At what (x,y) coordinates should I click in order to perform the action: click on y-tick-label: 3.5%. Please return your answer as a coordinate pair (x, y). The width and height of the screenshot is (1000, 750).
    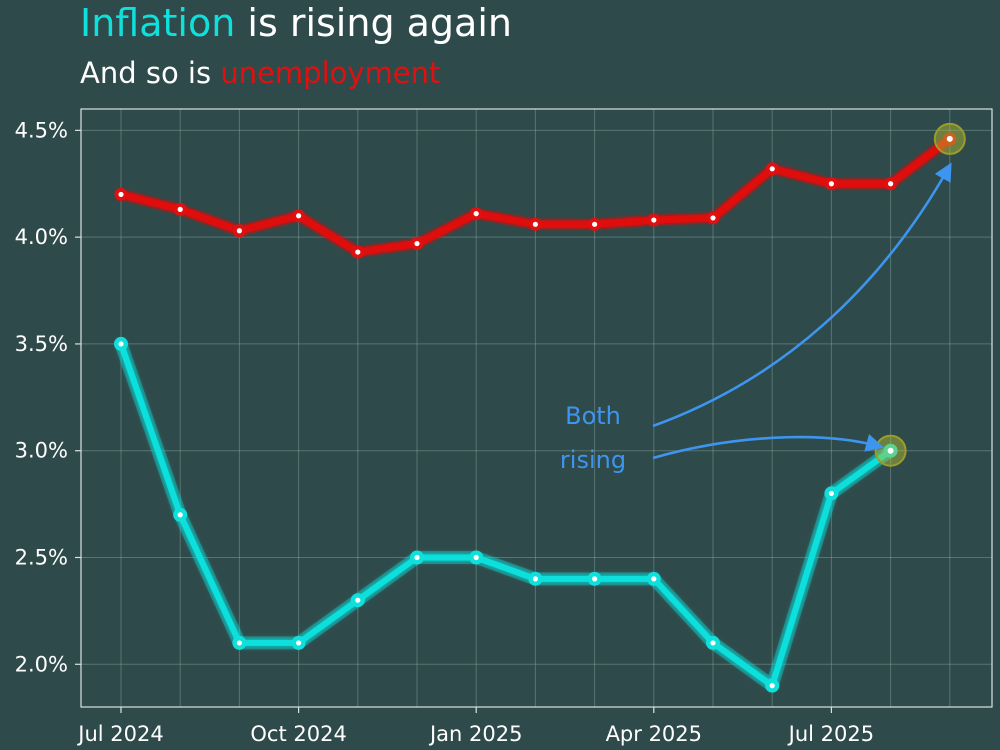
    Looking at the image, I should click on (41, 344).